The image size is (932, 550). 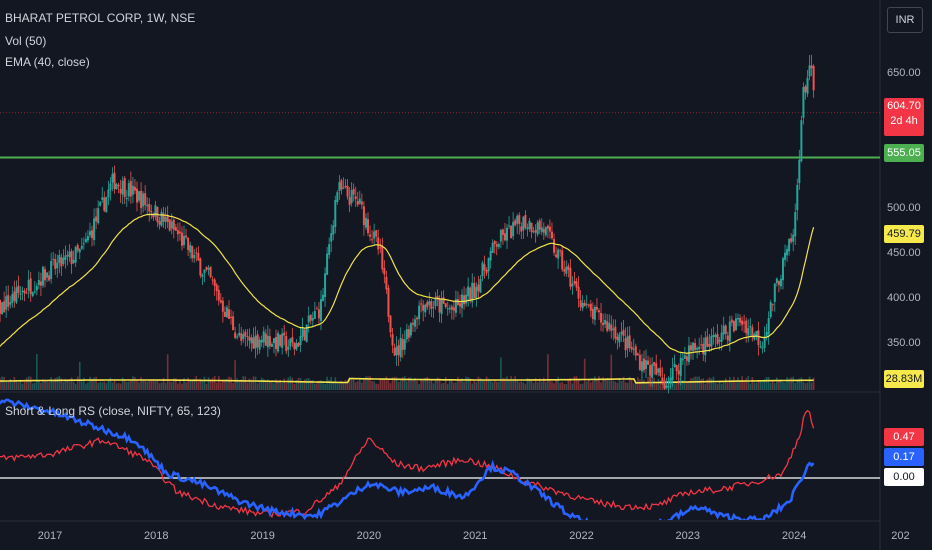 What do you see at coordinates (47, 62) in the screenshot?
I see `ema-legend: EMA (40, close)` at bounding box center [47, 62].